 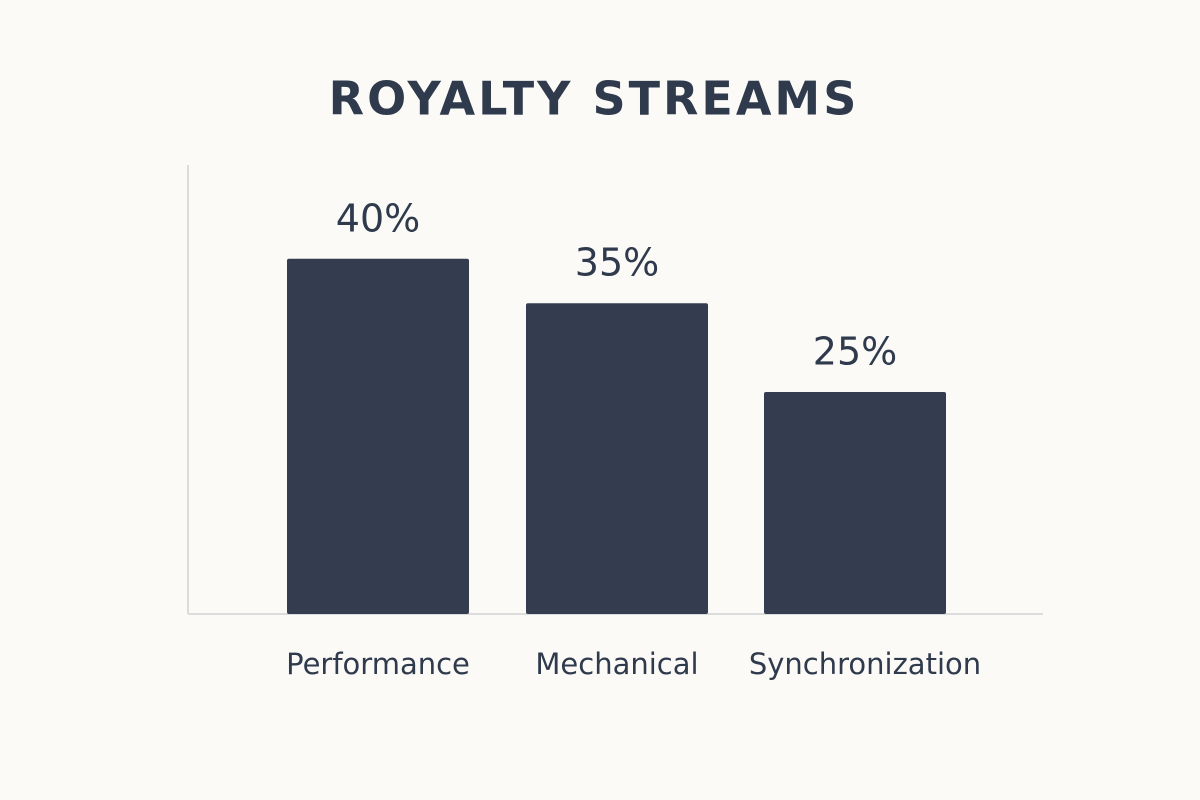 I want to click on value-label: 25%, so click(x=855, y=352).